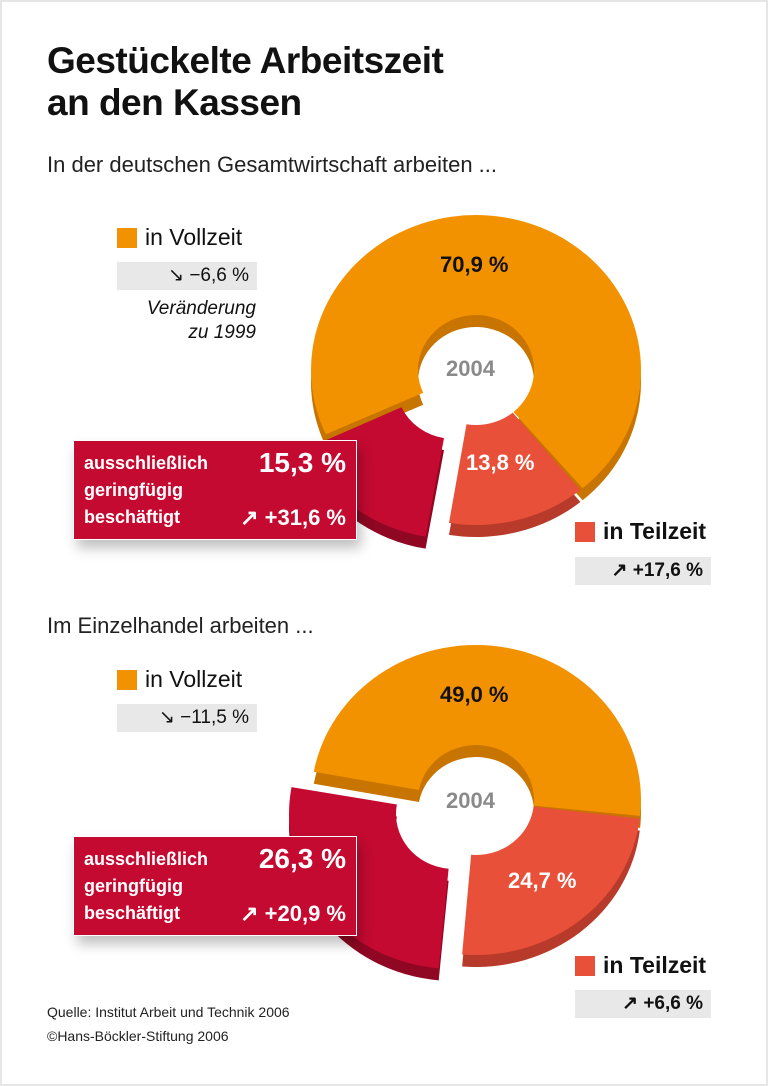 This screenshot has height=1086, width=768. What do you see at coordinates (474, 694) in the screenshot?
I see `value-label-vollzeit-2: 49,0 %` at bounding box center [474, 694].